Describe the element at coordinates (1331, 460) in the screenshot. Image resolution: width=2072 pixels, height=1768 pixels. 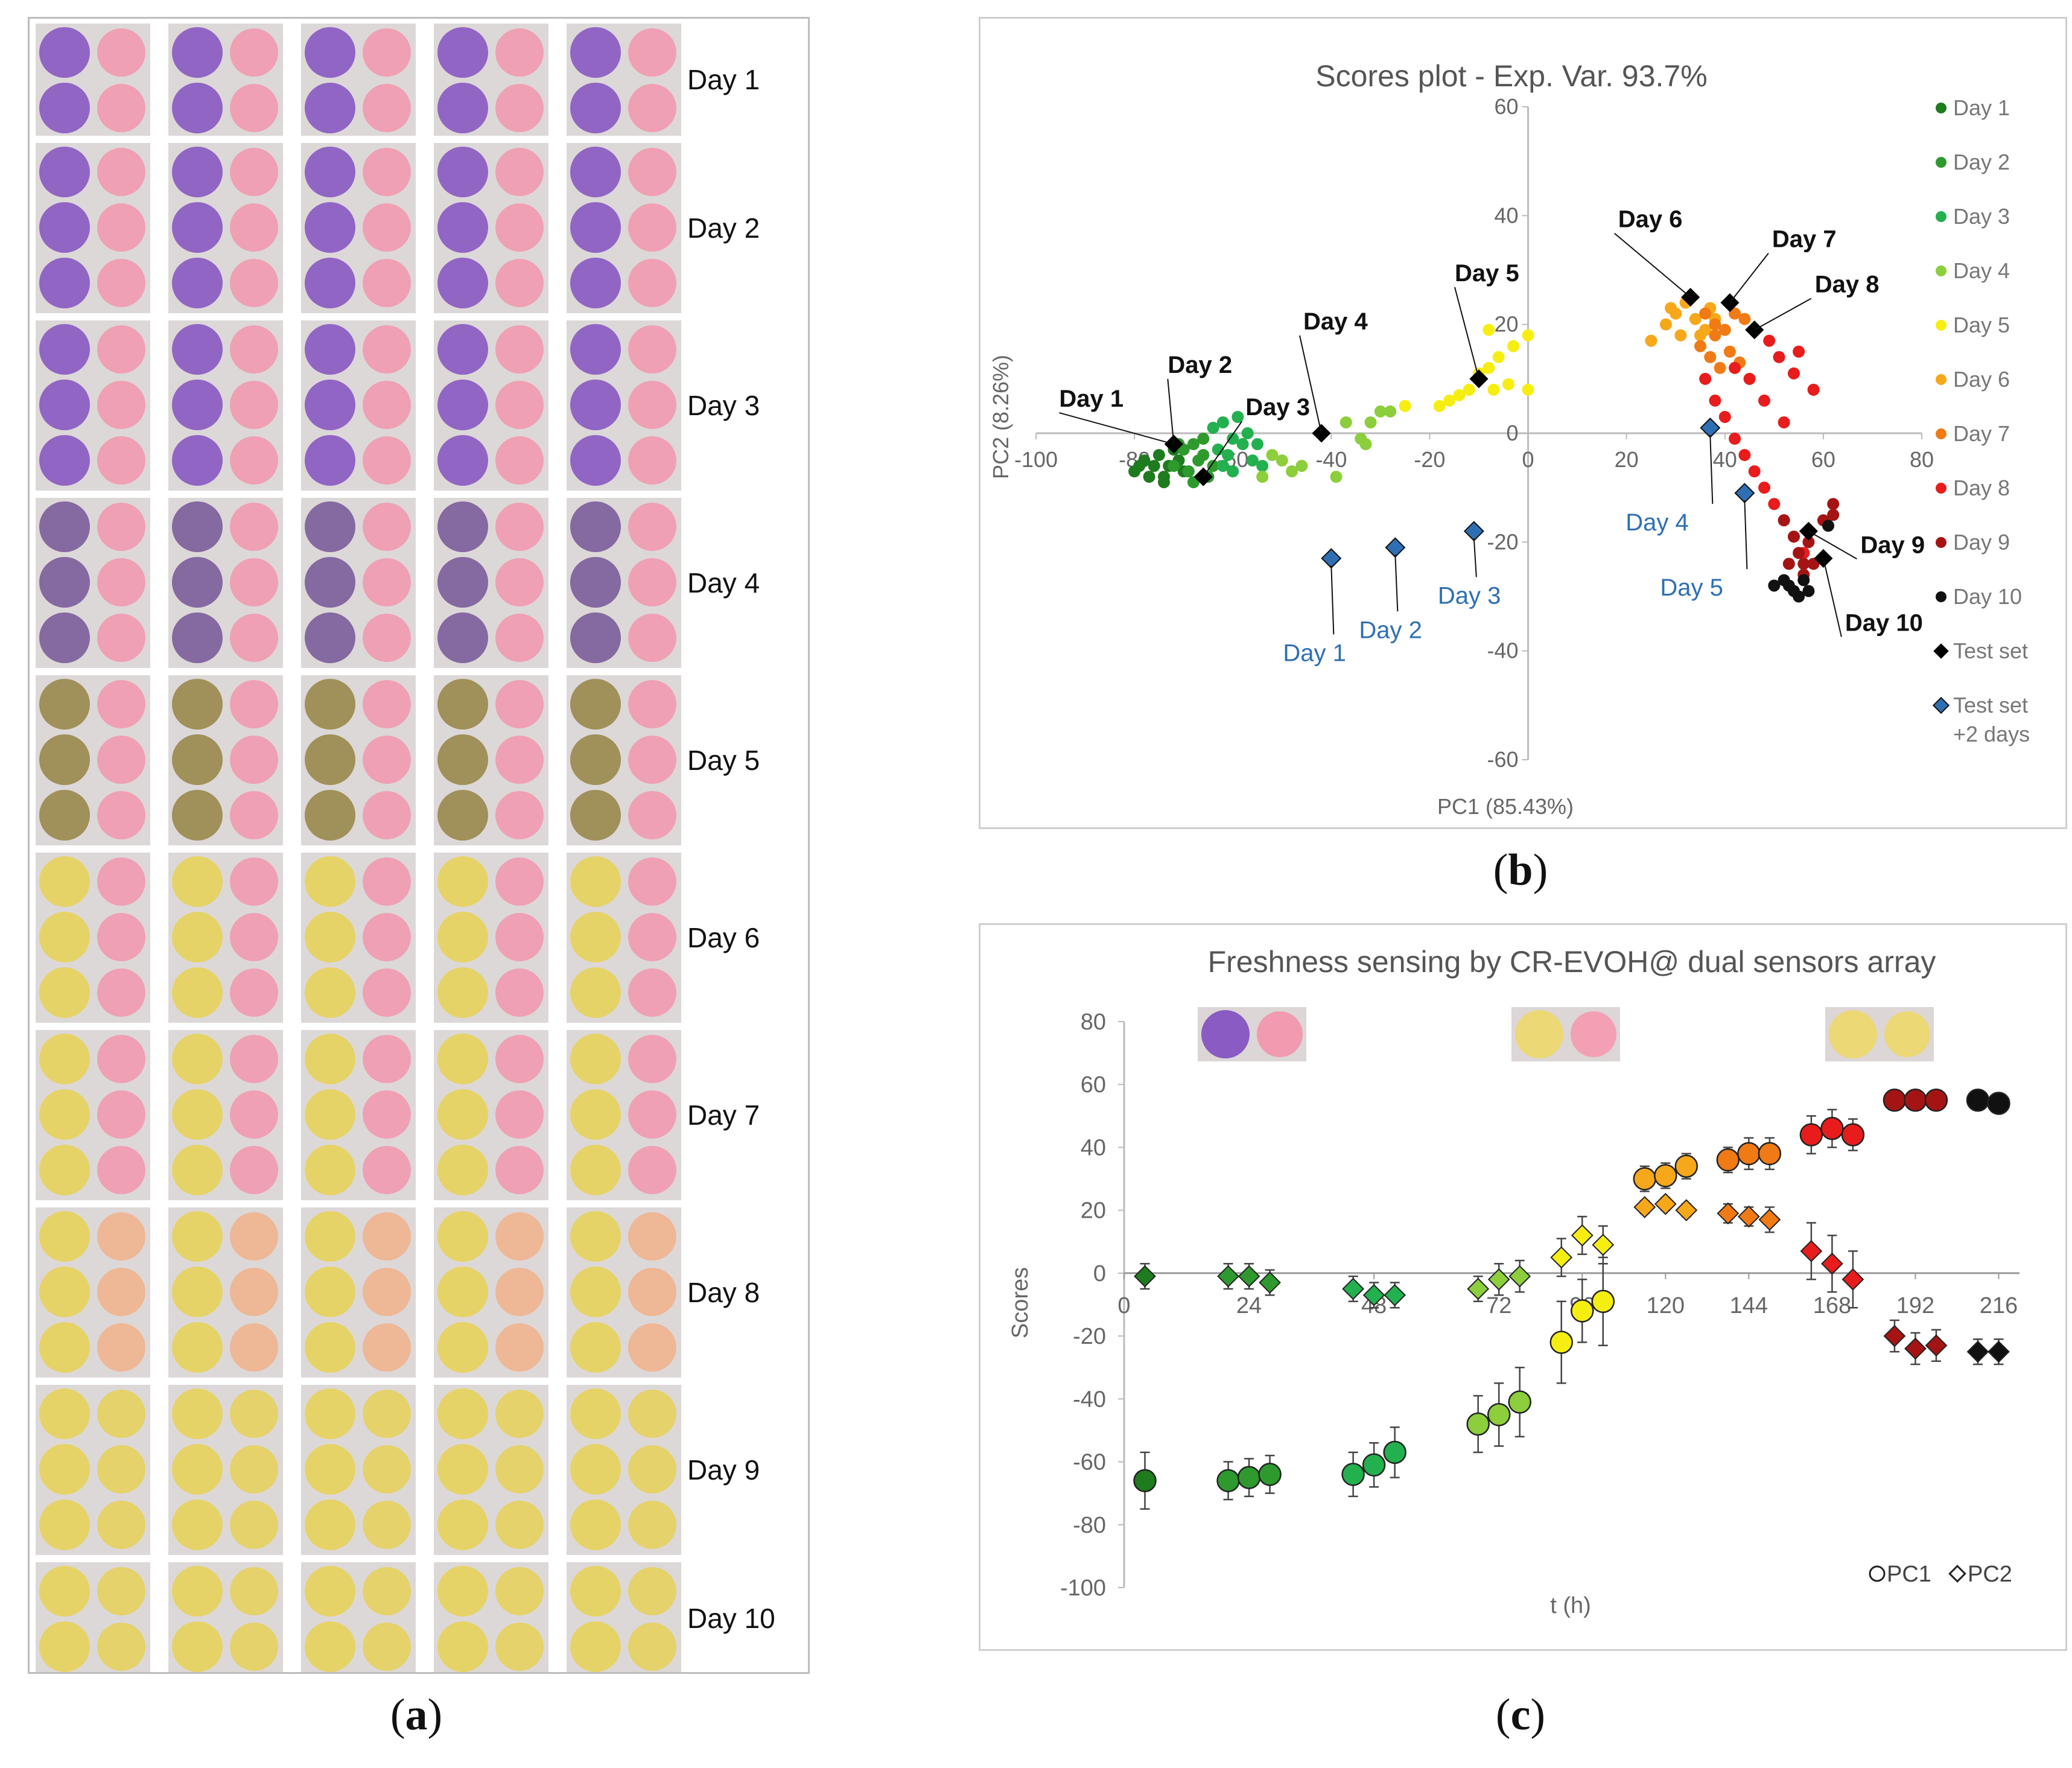
I see `x-tick-label: -40` at that location.